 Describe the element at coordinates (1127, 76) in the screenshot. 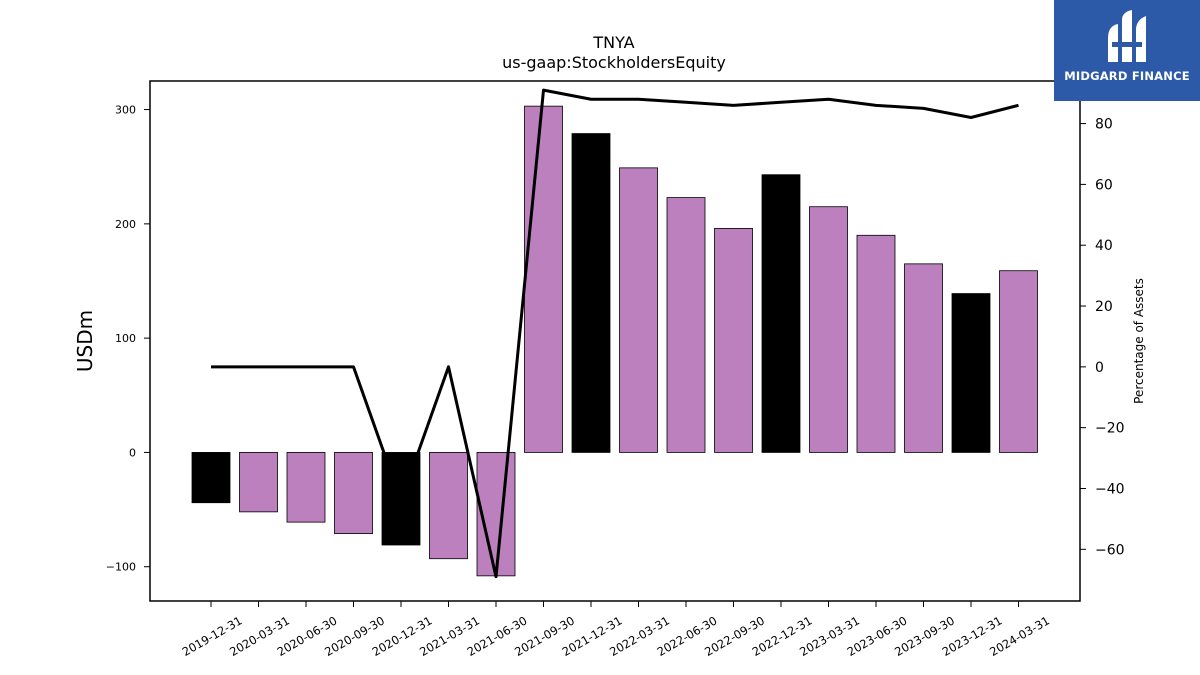

I see `brand-name: MIDGARD FINANCE` at that location.